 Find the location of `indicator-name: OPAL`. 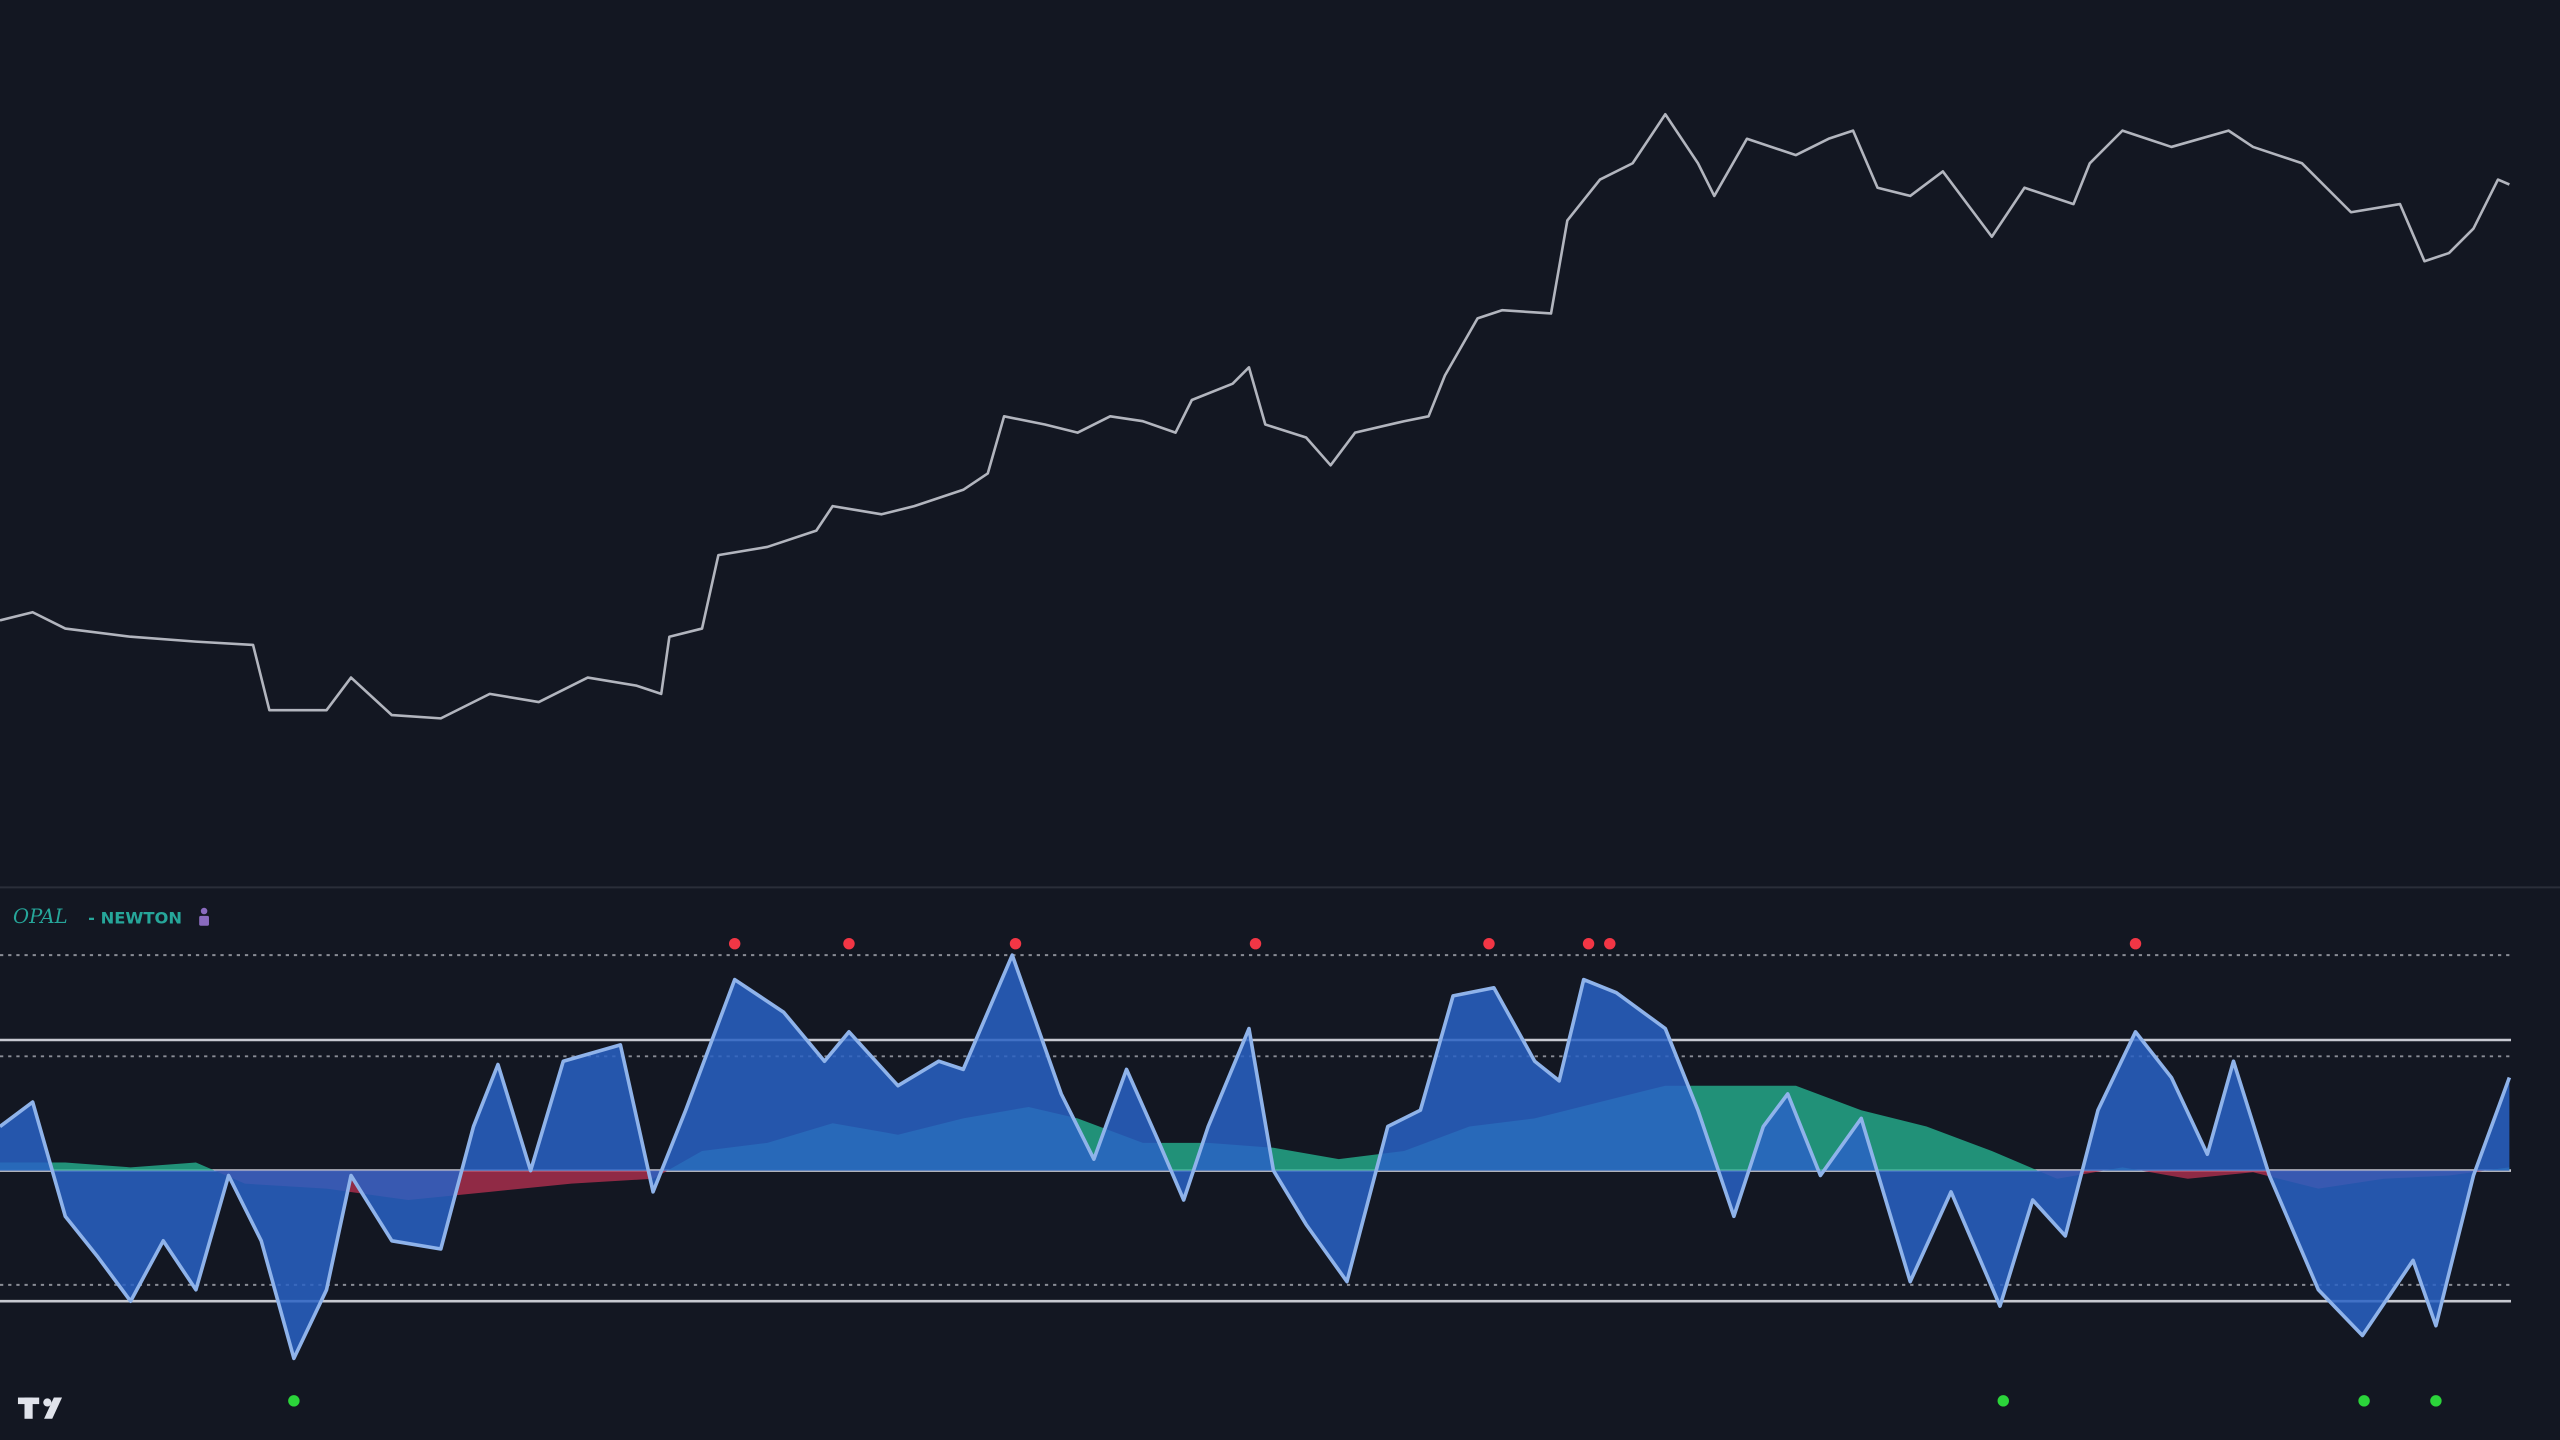

indicator-name: OPAL is located at coordinates (40, 916).